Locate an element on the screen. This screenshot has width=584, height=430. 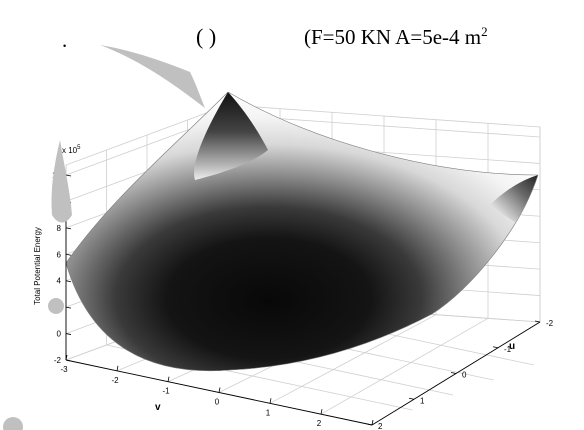
watermark-arc is located at coordinates (152, 76).